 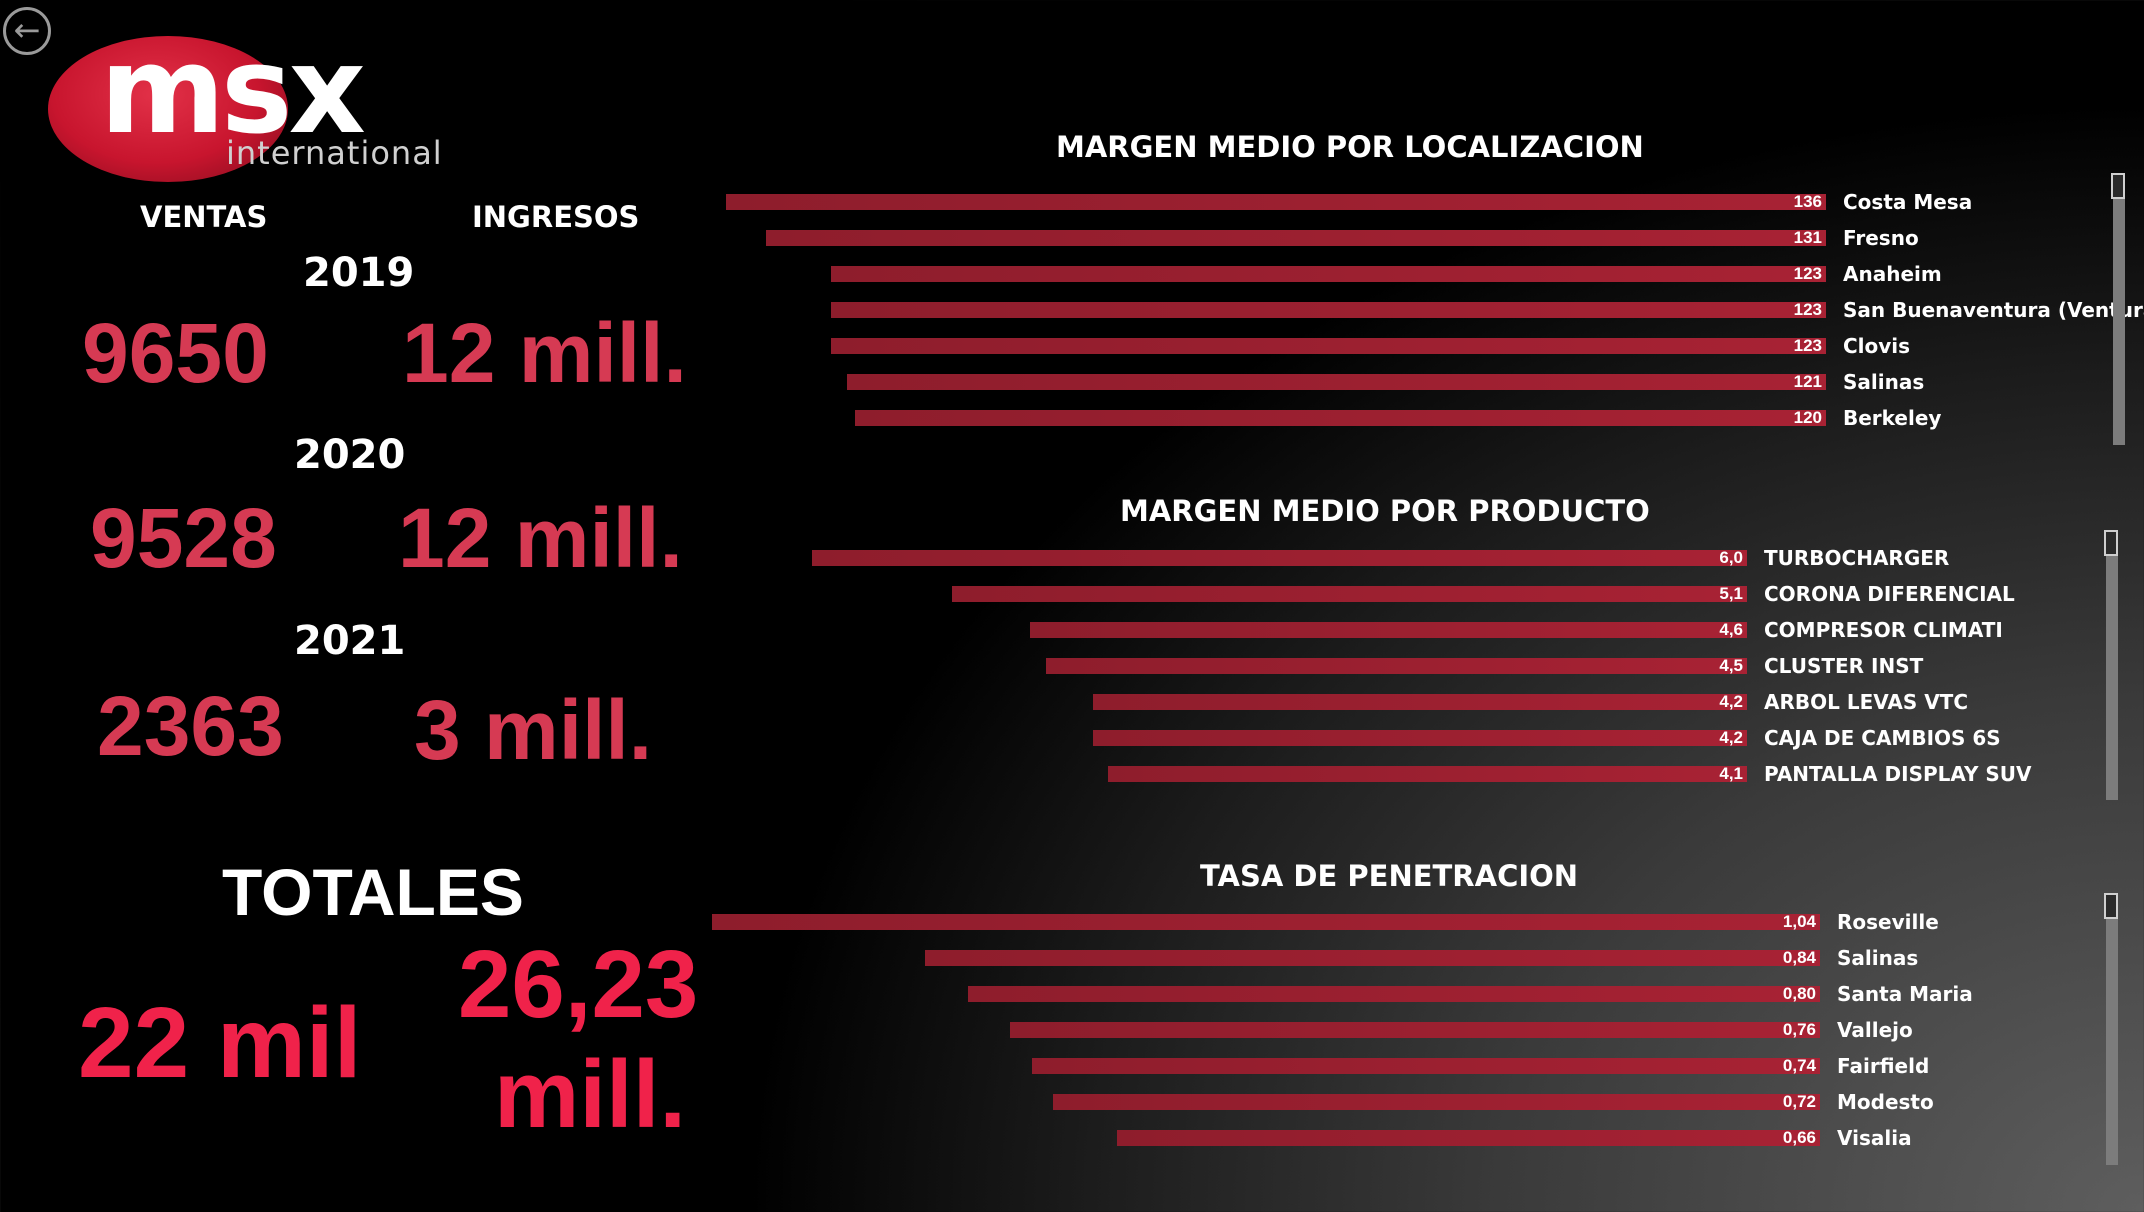 I want to click on logo-brand: msx, so click(x=233, y=91).